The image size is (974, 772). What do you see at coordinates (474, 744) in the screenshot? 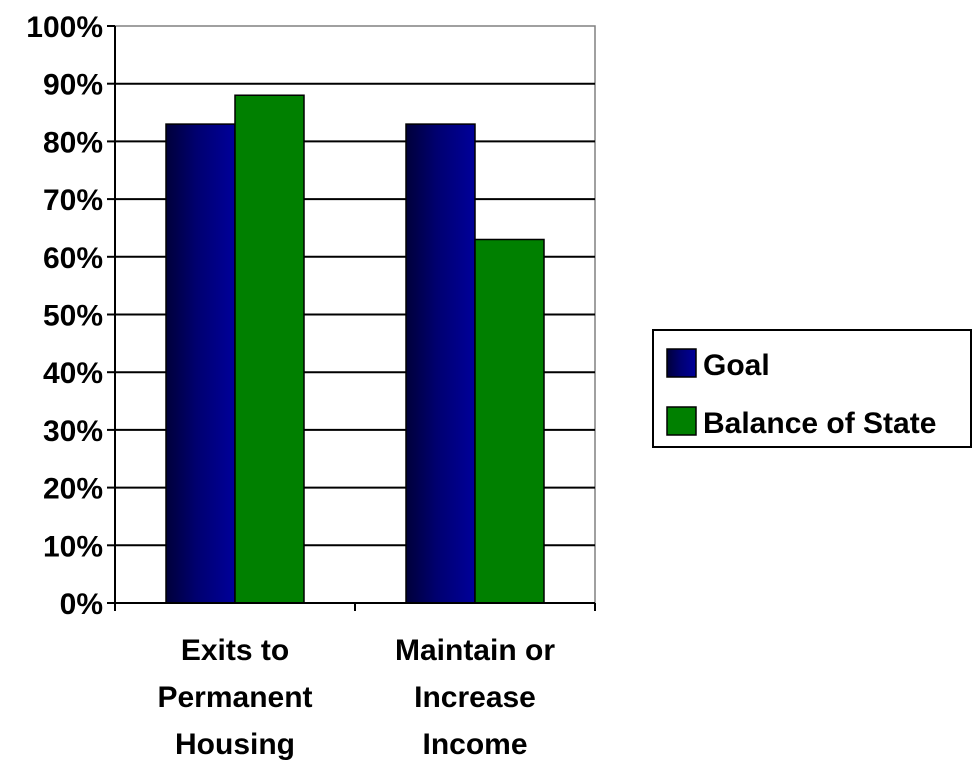
I see `x-category-label-line: Income` at bounding box center [474, 744].